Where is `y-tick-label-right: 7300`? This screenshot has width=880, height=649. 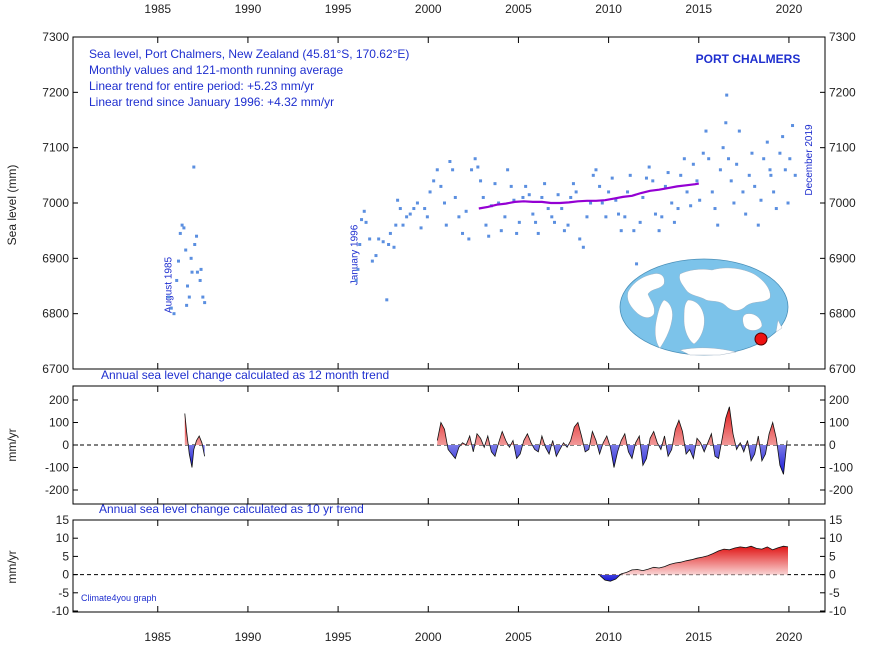
y-tick-label-right: 7300 is located at coordinates (842, 37).